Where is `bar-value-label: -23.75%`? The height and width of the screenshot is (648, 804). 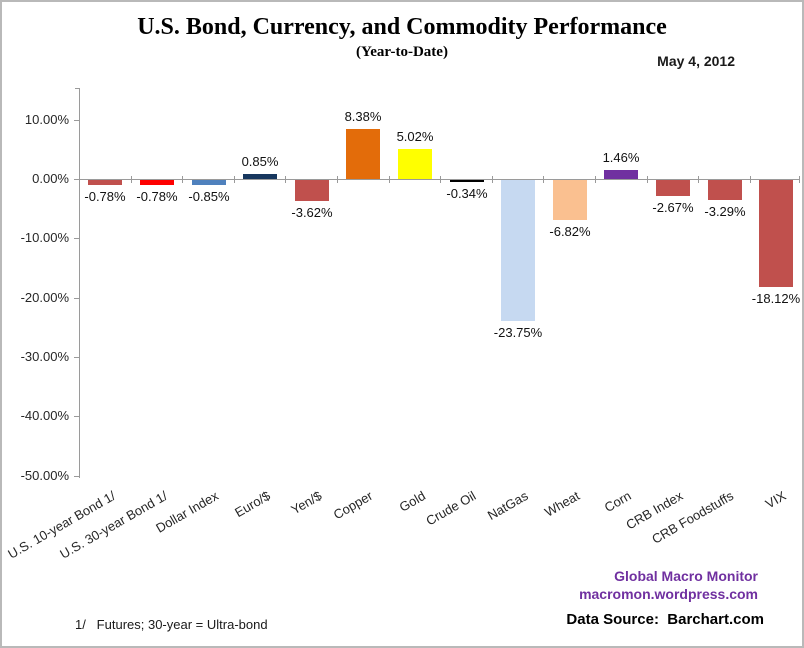
bar-value-label: -23.75% is located at coordinates (518, 332).